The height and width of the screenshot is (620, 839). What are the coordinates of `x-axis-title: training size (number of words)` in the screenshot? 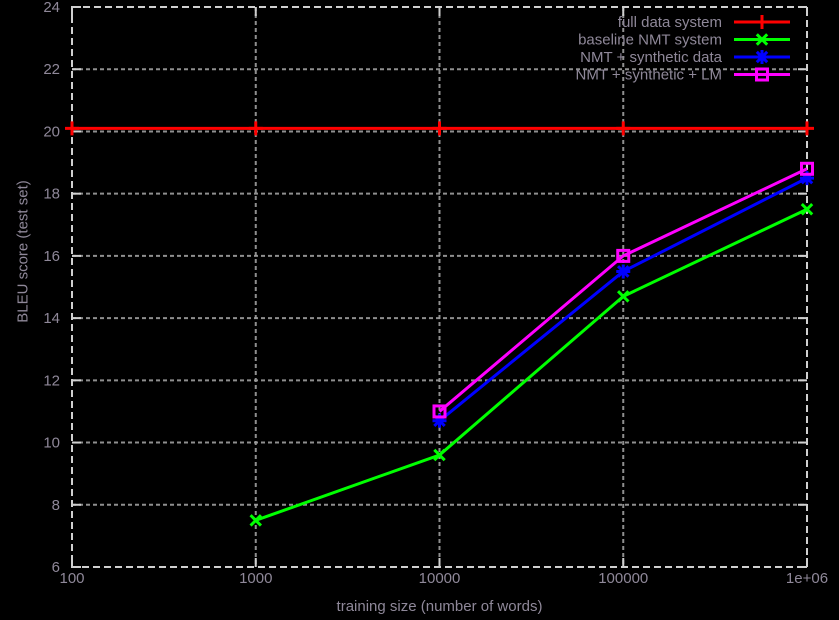 It's located at (439, 606).